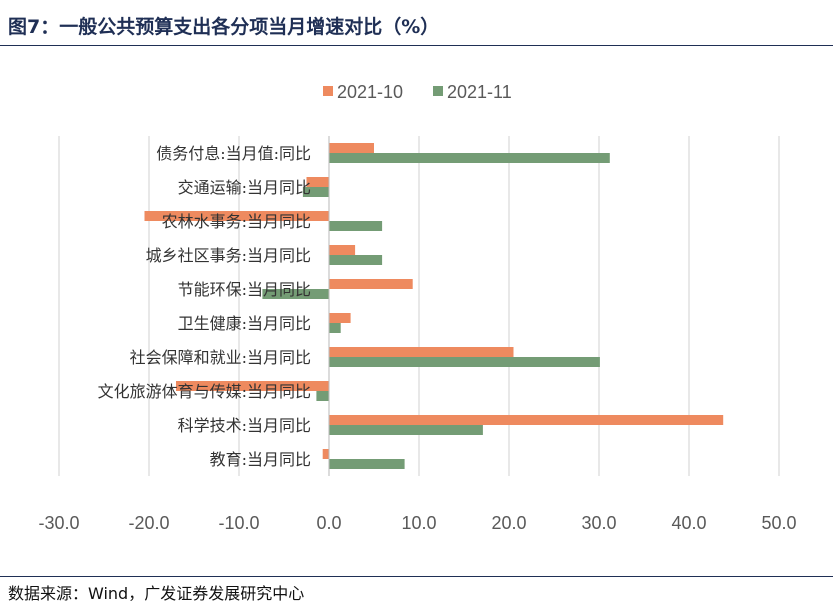  What do you see at coordinates (224, 27) in the screenshot?
I see `figure-title: 图7：一般公共预算支出各分项当月增速对比（%）` at bounding box center [224, 27].